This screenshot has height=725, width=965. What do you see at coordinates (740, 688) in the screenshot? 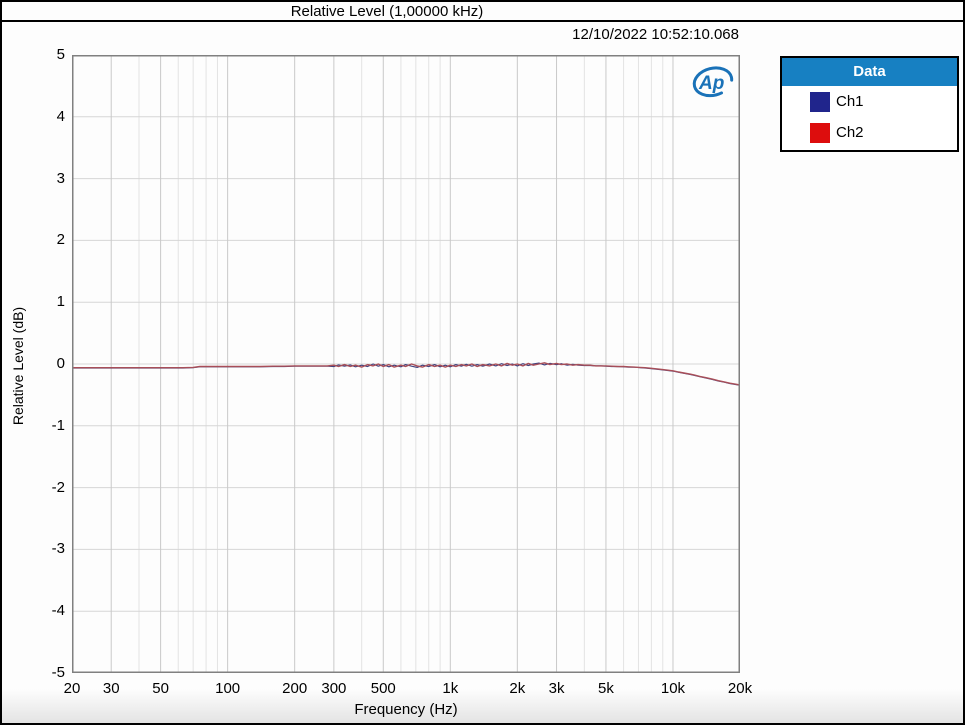
I see `x-tick-label: 20k` at bounding box center [740, 688].